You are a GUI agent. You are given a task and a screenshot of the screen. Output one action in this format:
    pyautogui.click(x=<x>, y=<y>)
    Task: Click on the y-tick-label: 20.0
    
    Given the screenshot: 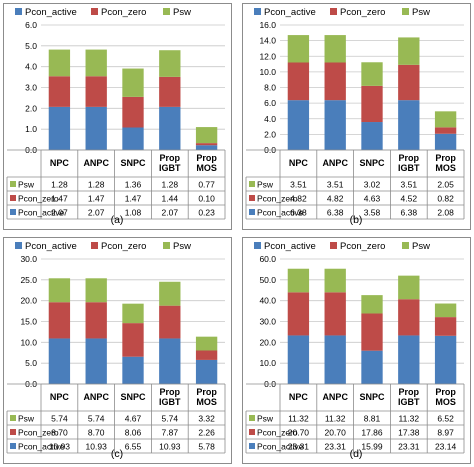 What is the action you would take?
    pyautogui.click(x=267, y=342)
    